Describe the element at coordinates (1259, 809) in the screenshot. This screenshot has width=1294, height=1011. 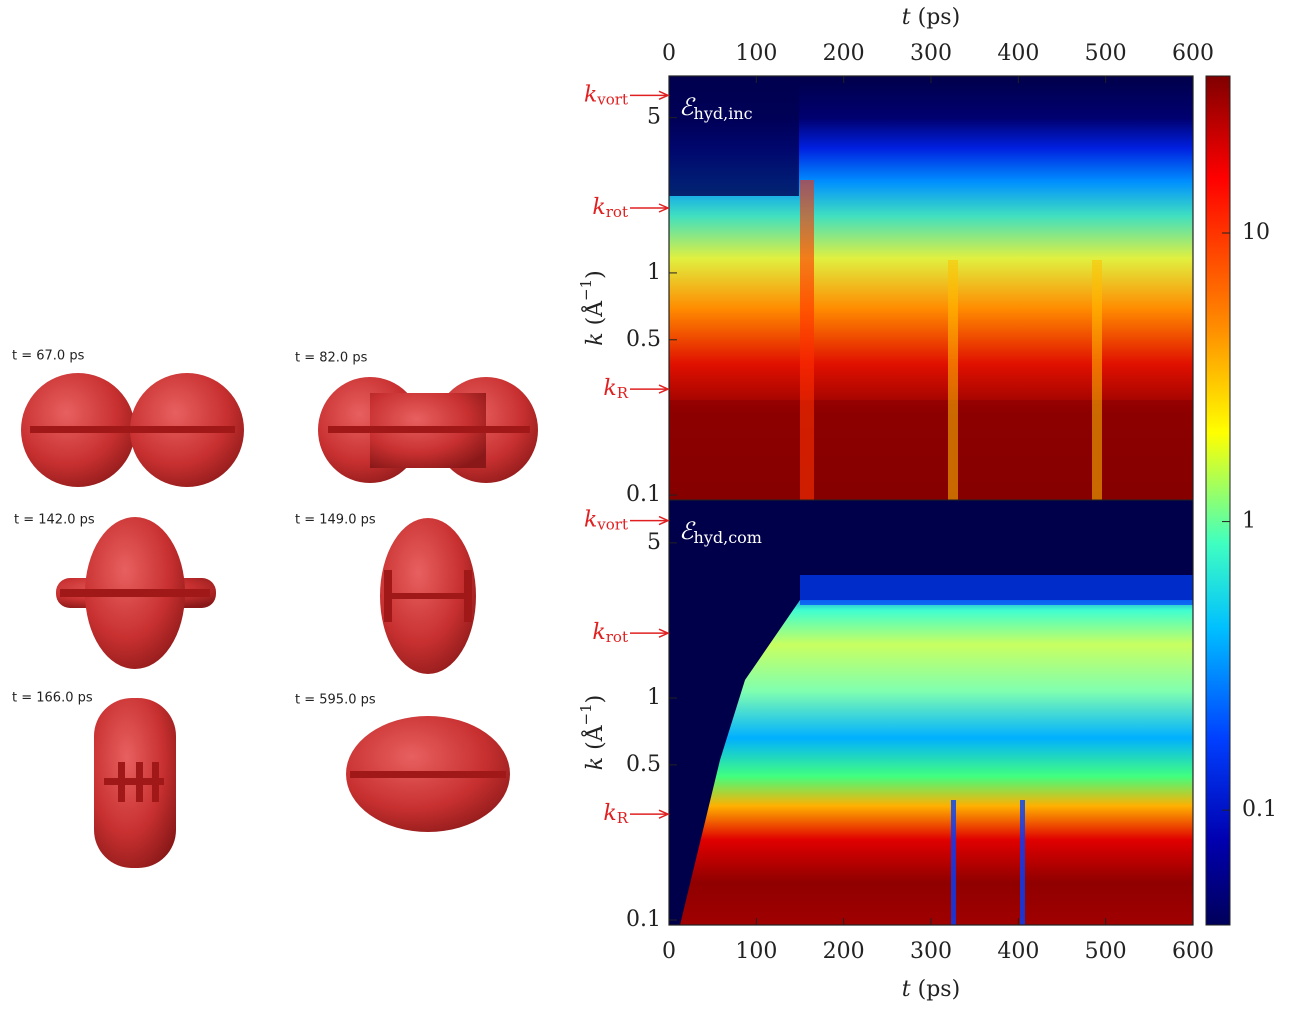
I see `colorbar-tick-label: 0.1` at that location.